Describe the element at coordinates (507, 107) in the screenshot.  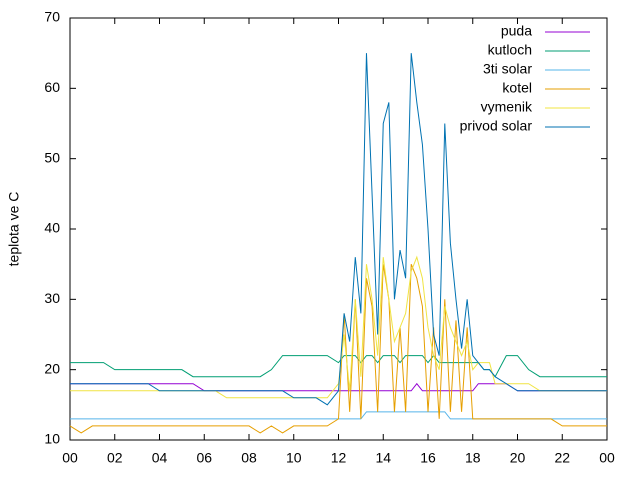
I see `legend-label: vymenik` at that location.